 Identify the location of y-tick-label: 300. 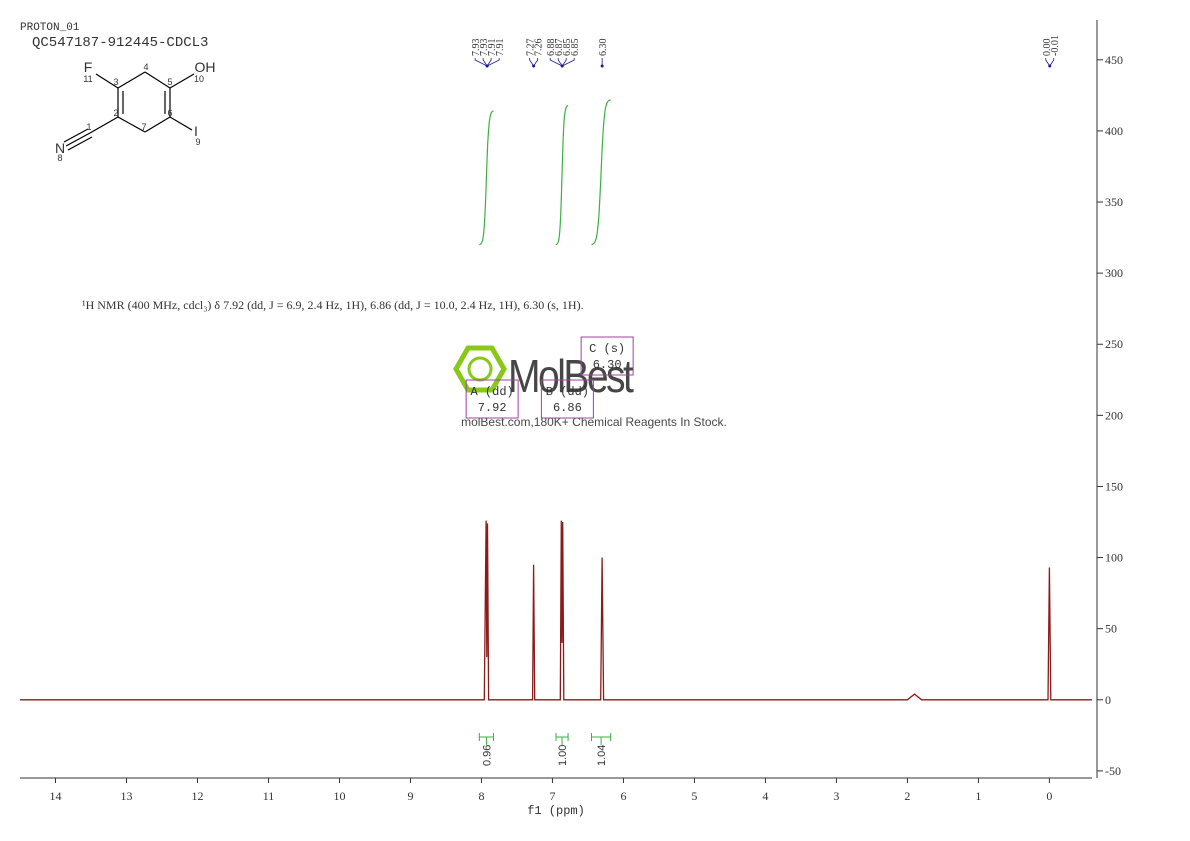
(1114, 273).